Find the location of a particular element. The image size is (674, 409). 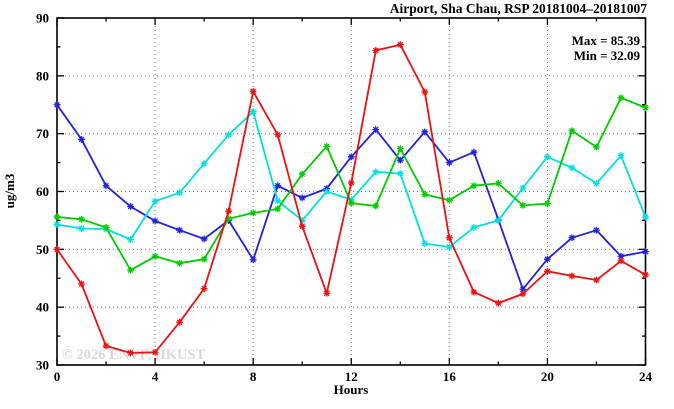

watermark: © 2026 ENVF, HKUST is located at coordinates (134, 355).